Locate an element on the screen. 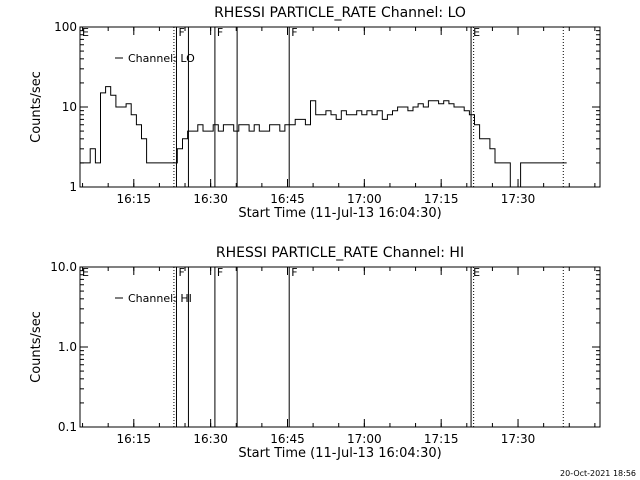  chart-title: RHESSI PARTICLE_RATE Channel: HI is located at coordinates (340, 253).